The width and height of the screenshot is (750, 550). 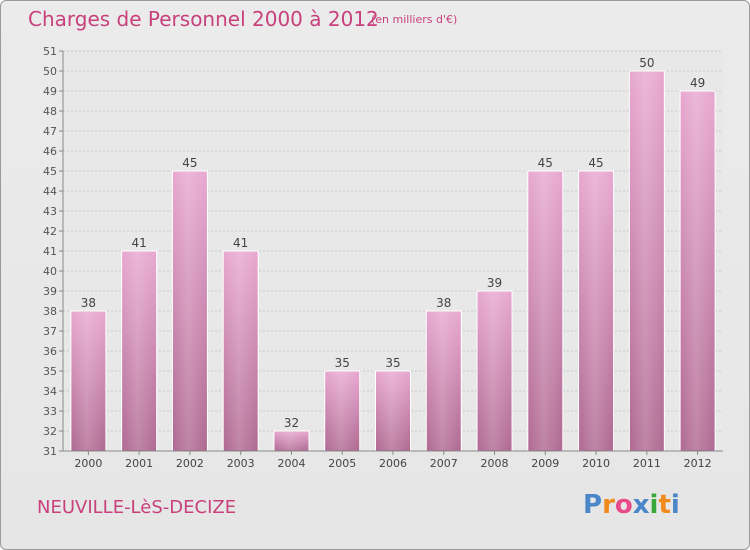 What do you see at coordinates (241, 463) in the screenshot?
I see `x-tick-label: 2003` at bounding box center [241, 463].